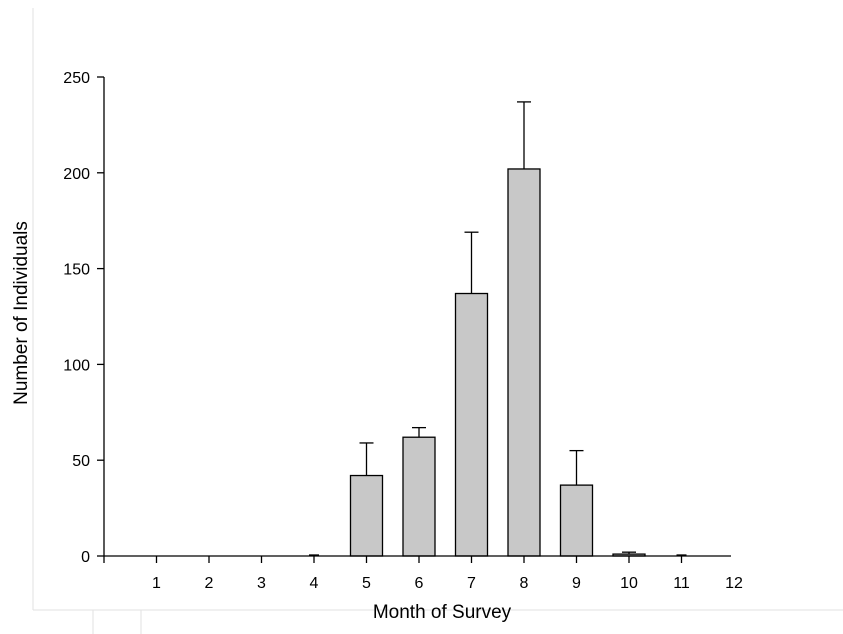 The image size is (843, 634). I want to click on x-tick-label: 5, so click(366, 583).